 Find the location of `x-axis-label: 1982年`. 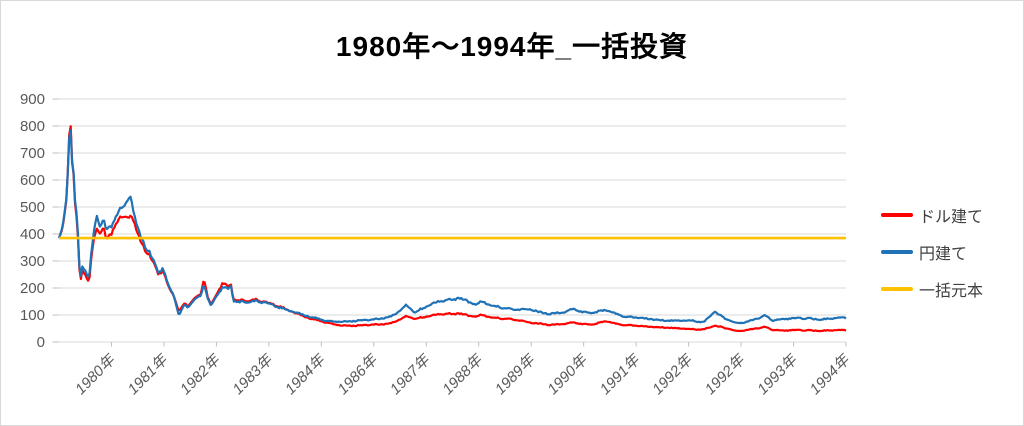

x-axis-label: 1982年 is located at coordinates (201, 374).